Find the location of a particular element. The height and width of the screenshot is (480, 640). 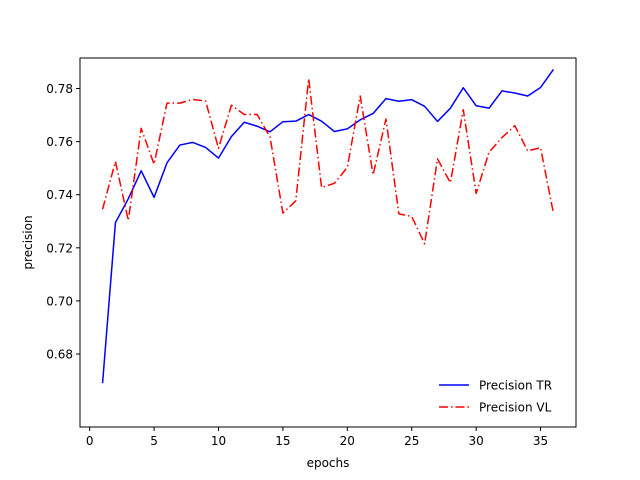

y-tick-label: 0.70 is located at coordinates (59, 301).